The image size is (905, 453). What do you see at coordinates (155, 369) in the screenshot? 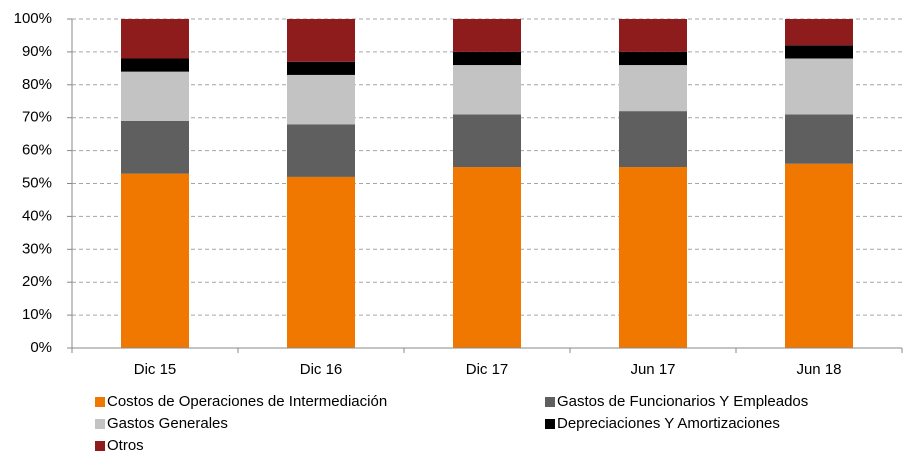
I see `x-tick-label: Dic 15` at bounding box center [155, 369].